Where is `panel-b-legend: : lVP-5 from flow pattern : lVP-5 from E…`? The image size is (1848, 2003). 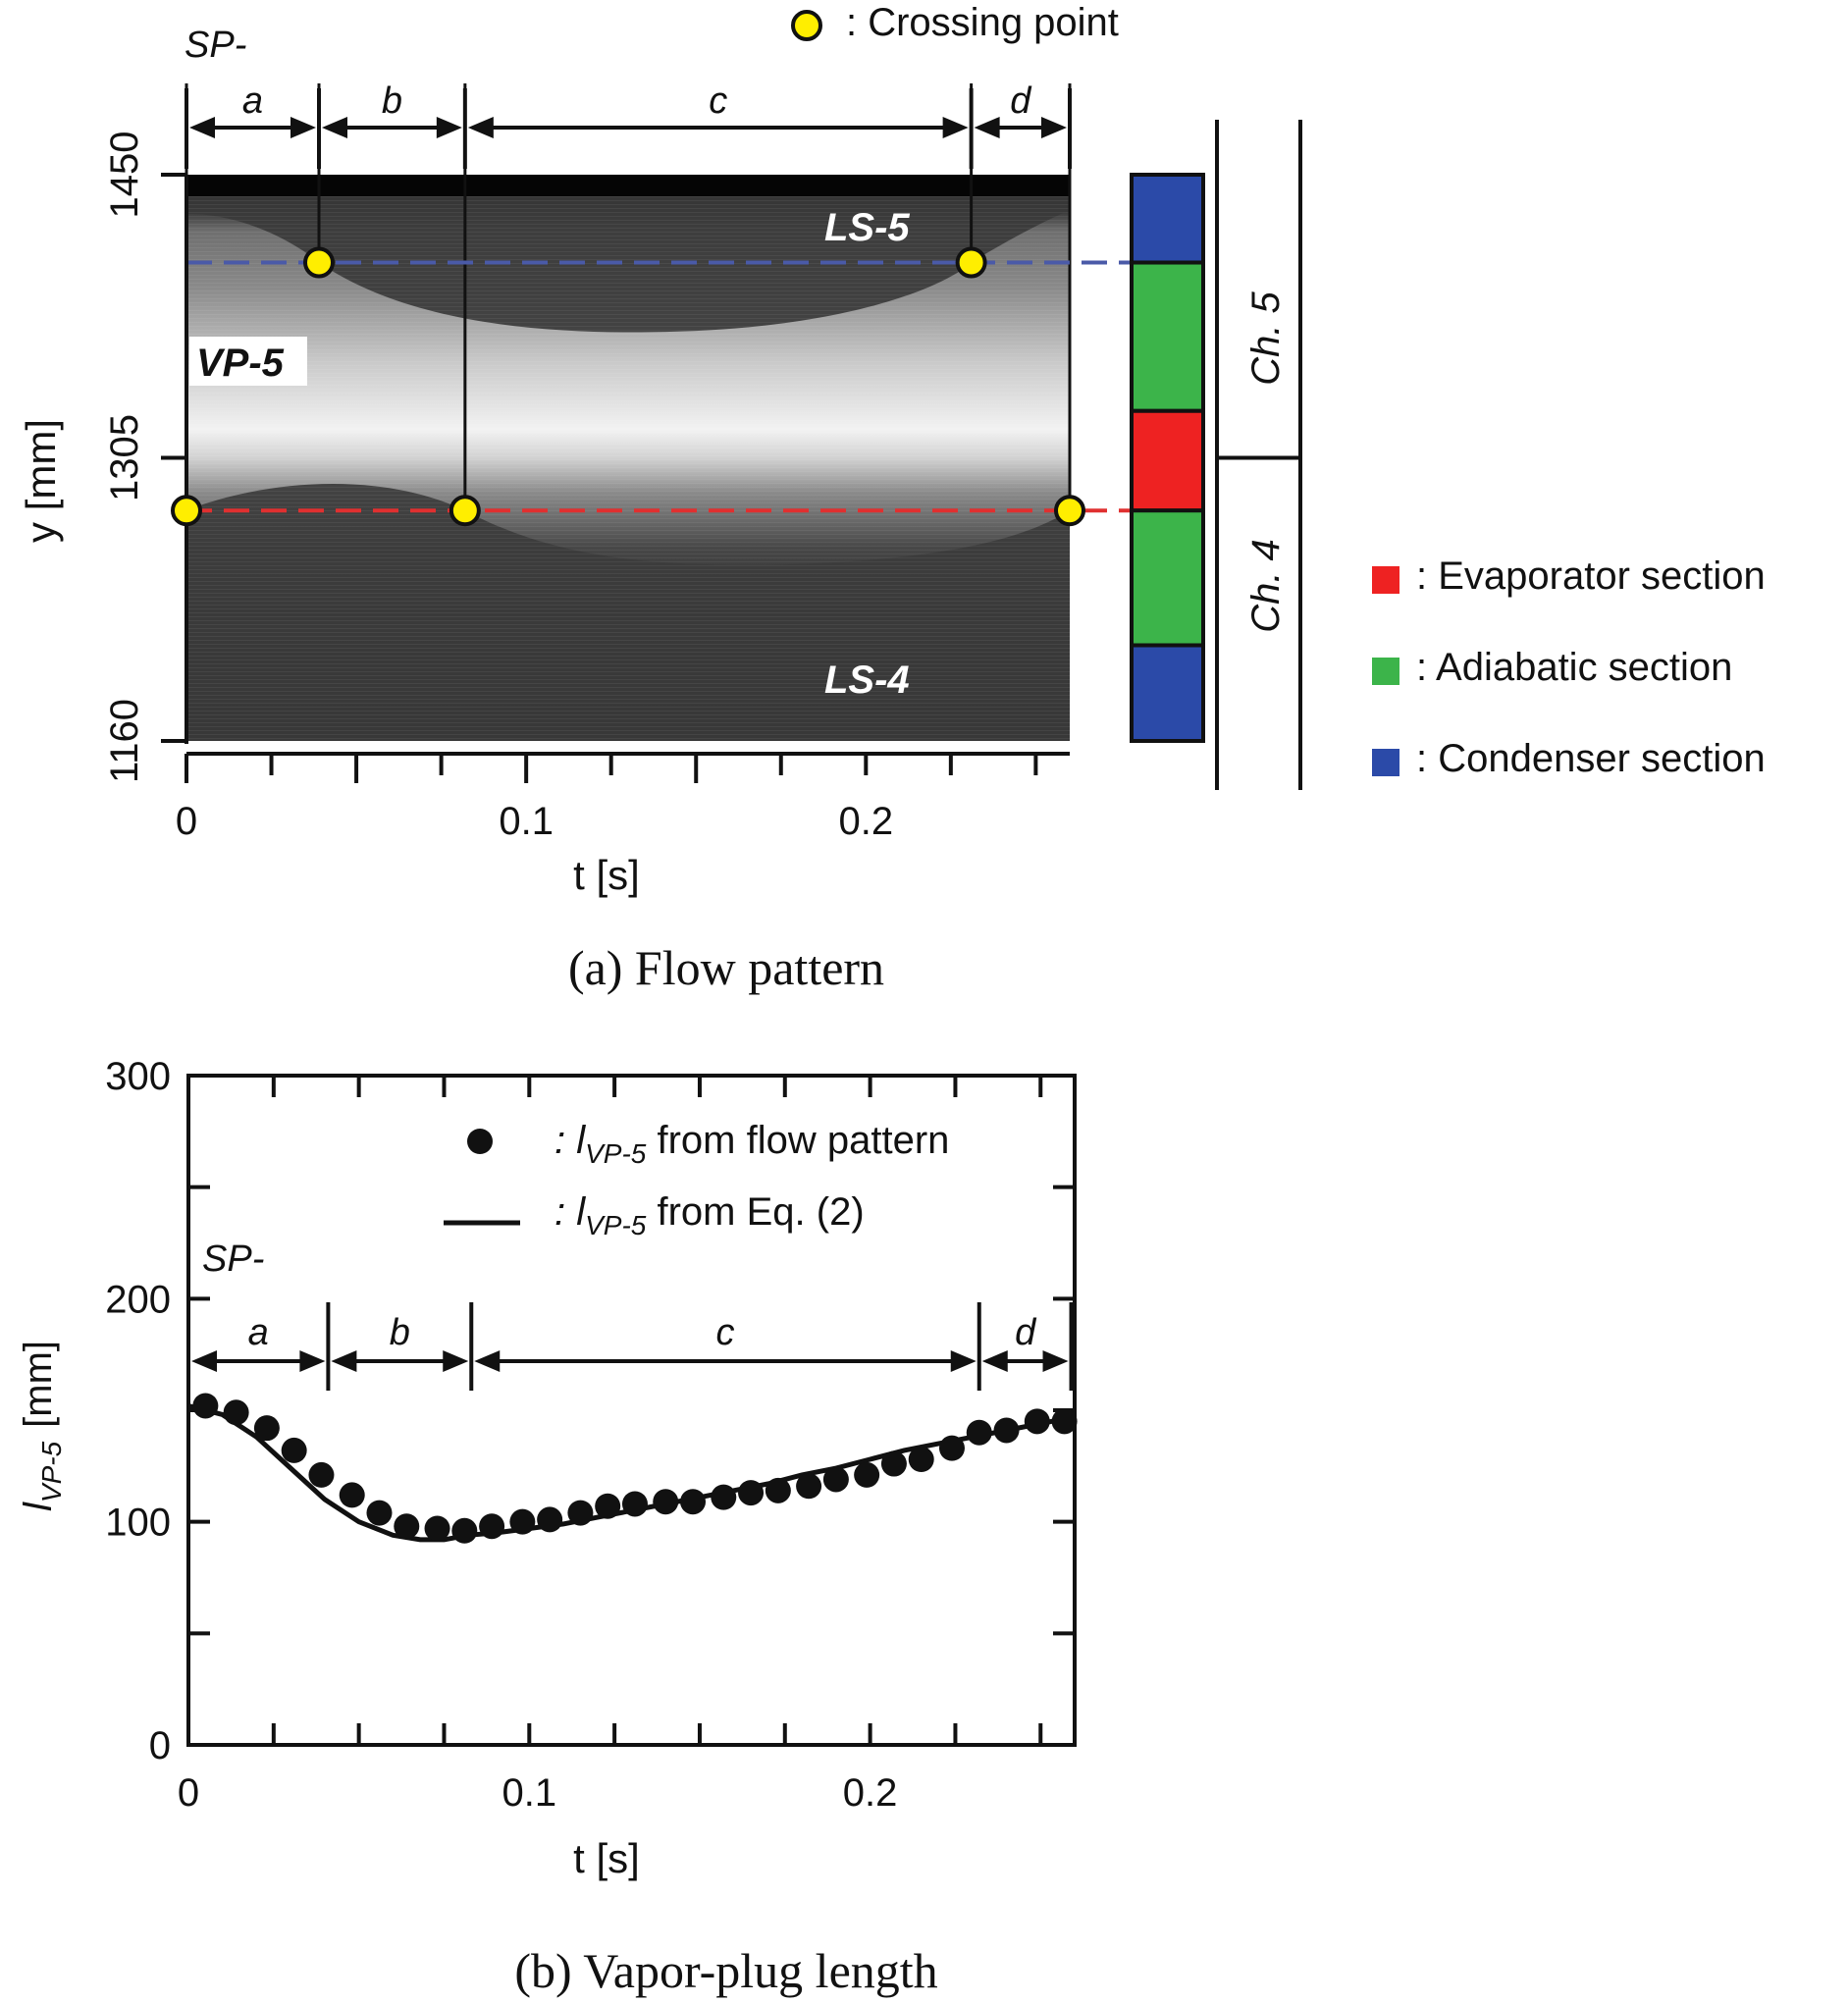
panel-b-legend: : lVP-5 from flow pattern : lVP-5 from E… is located at coordinates (697, 1179).